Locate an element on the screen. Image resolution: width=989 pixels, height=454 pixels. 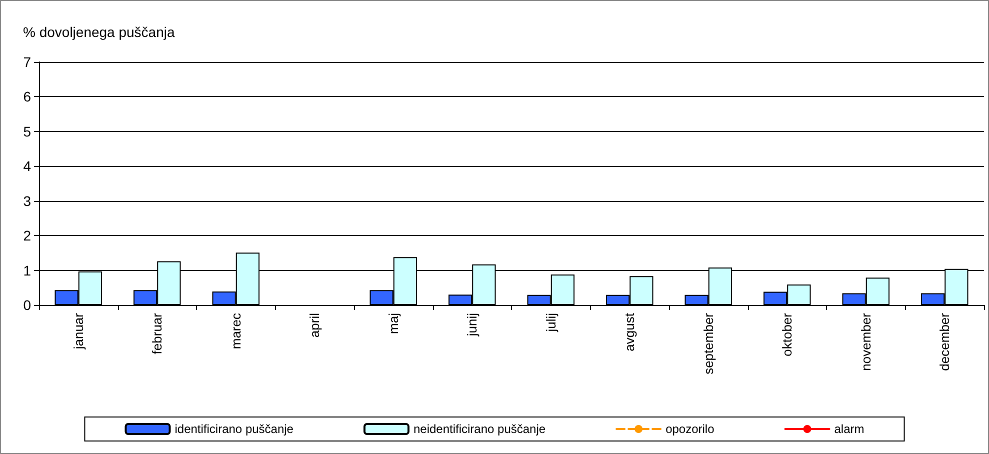
legend-label: alarm is located at coordinates (849, 429).